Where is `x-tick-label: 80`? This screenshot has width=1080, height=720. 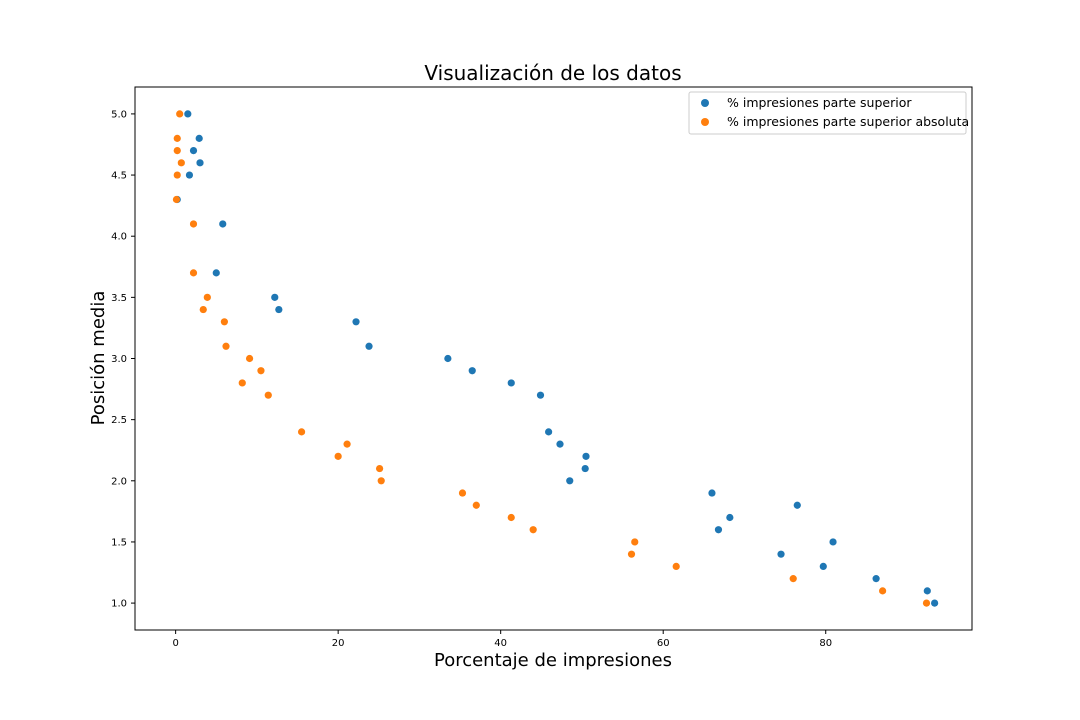
x-tick-label: 80 is located at coordinates (825, 643).